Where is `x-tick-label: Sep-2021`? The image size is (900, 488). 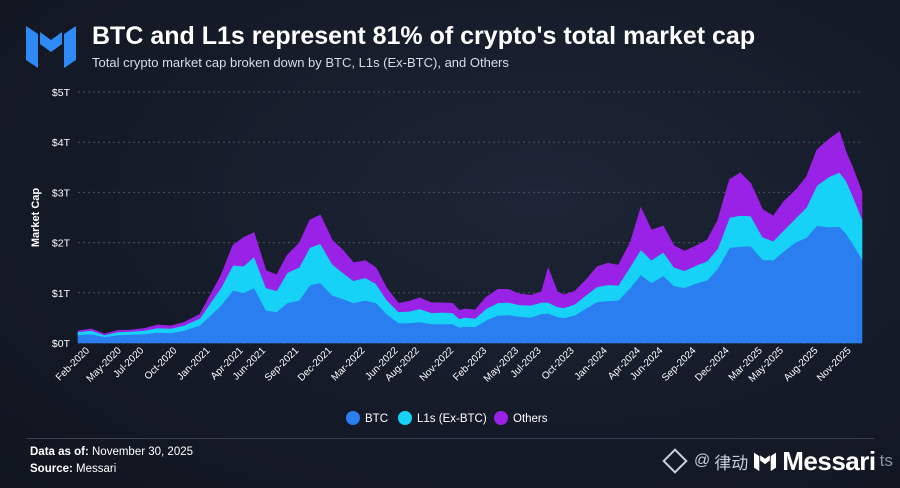
x-tick-label: Sep-2021 is located at coordinates (282, 364).